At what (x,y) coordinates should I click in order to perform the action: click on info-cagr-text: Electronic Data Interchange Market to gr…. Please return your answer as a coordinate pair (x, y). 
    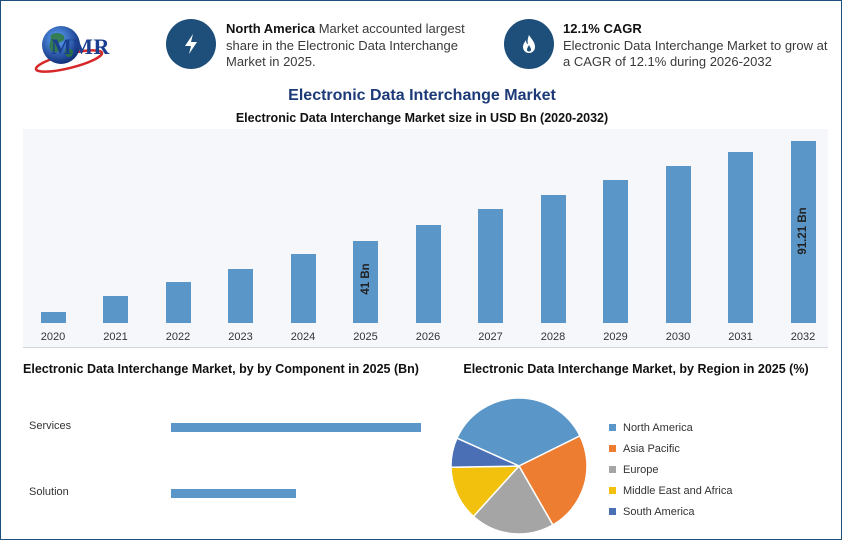
    Looking at the image, I should click on (695, 53).